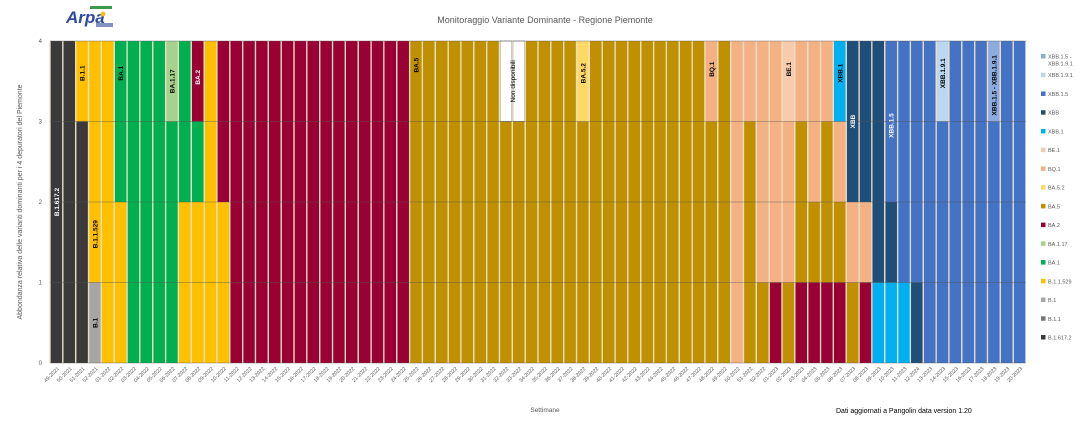 This screenshot has width=1090, height=424. What do you see at coordinates (95, 234) in the screenshot?
I see `segment-label: B.1.1.529` at bounding box center [95, 234].